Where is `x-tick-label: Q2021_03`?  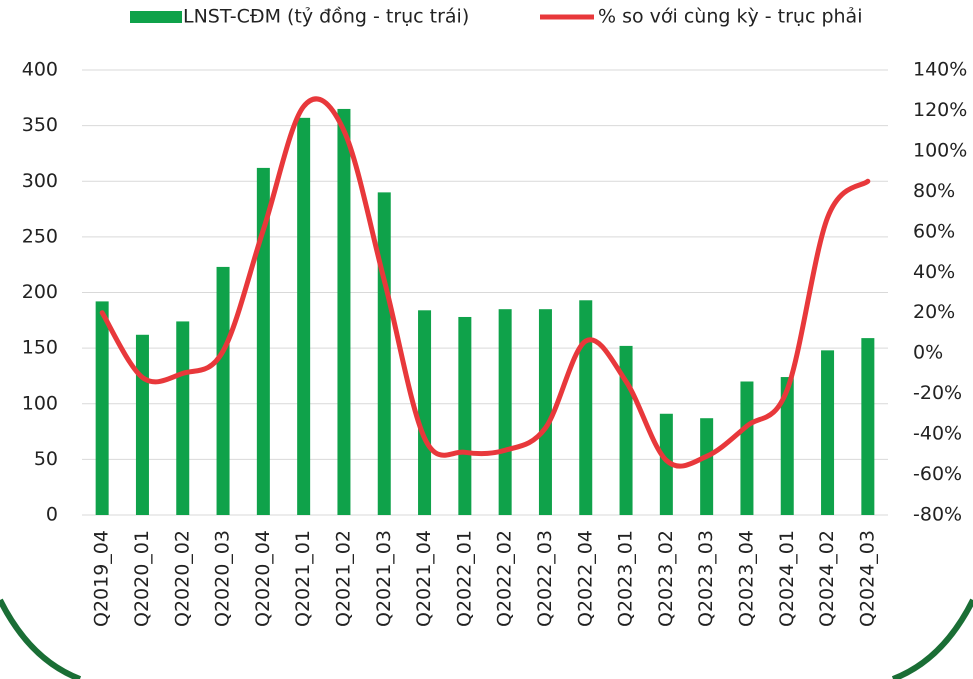
x-tick-label: Q2021_03 is located at coordinates (384, 578).